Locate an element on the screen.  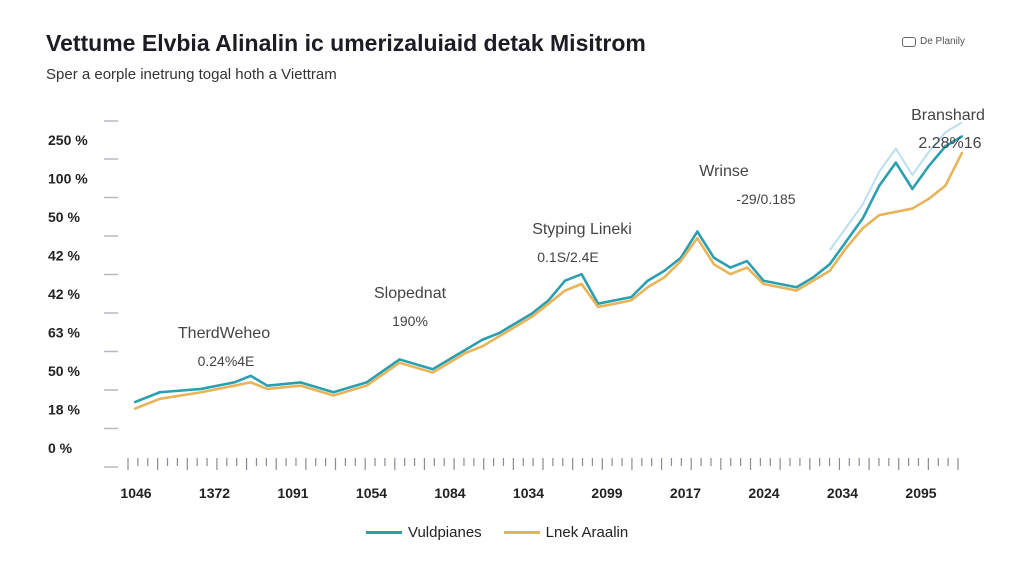
x-tick-label: 1084 is located at coordinates (449, 493).